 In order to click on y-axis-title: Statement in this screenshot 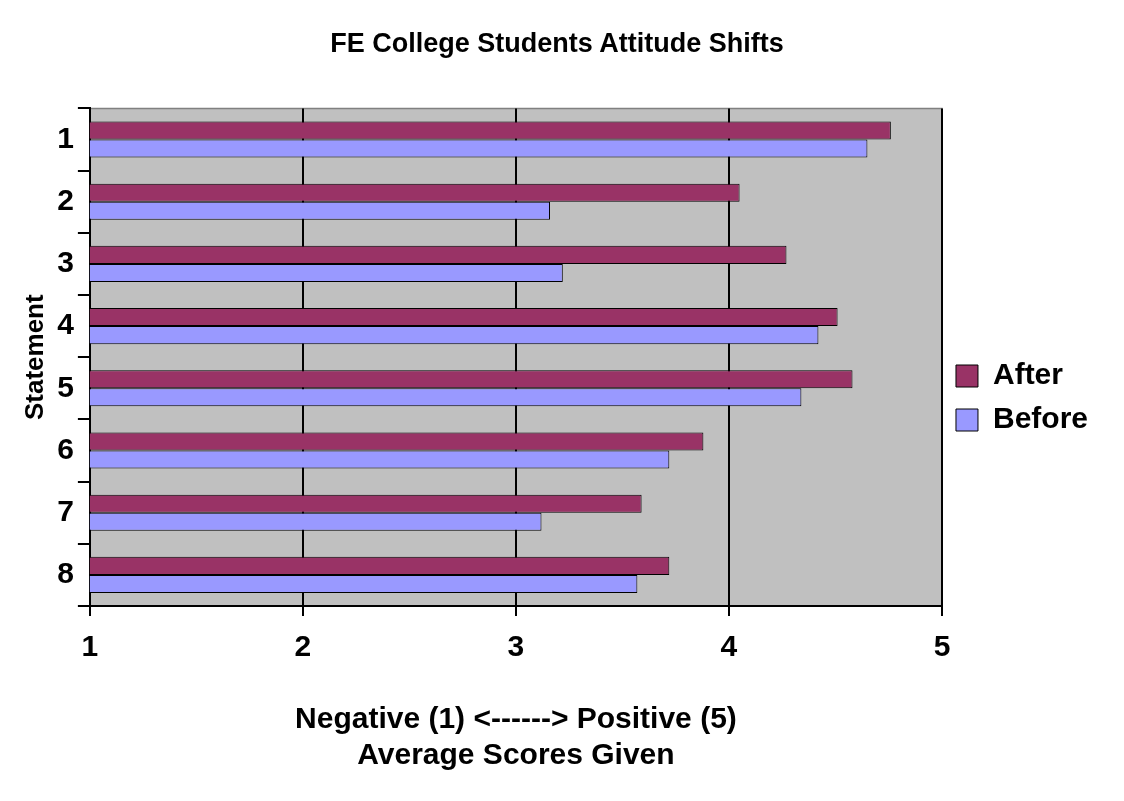, I will do `click(33, 357)`.